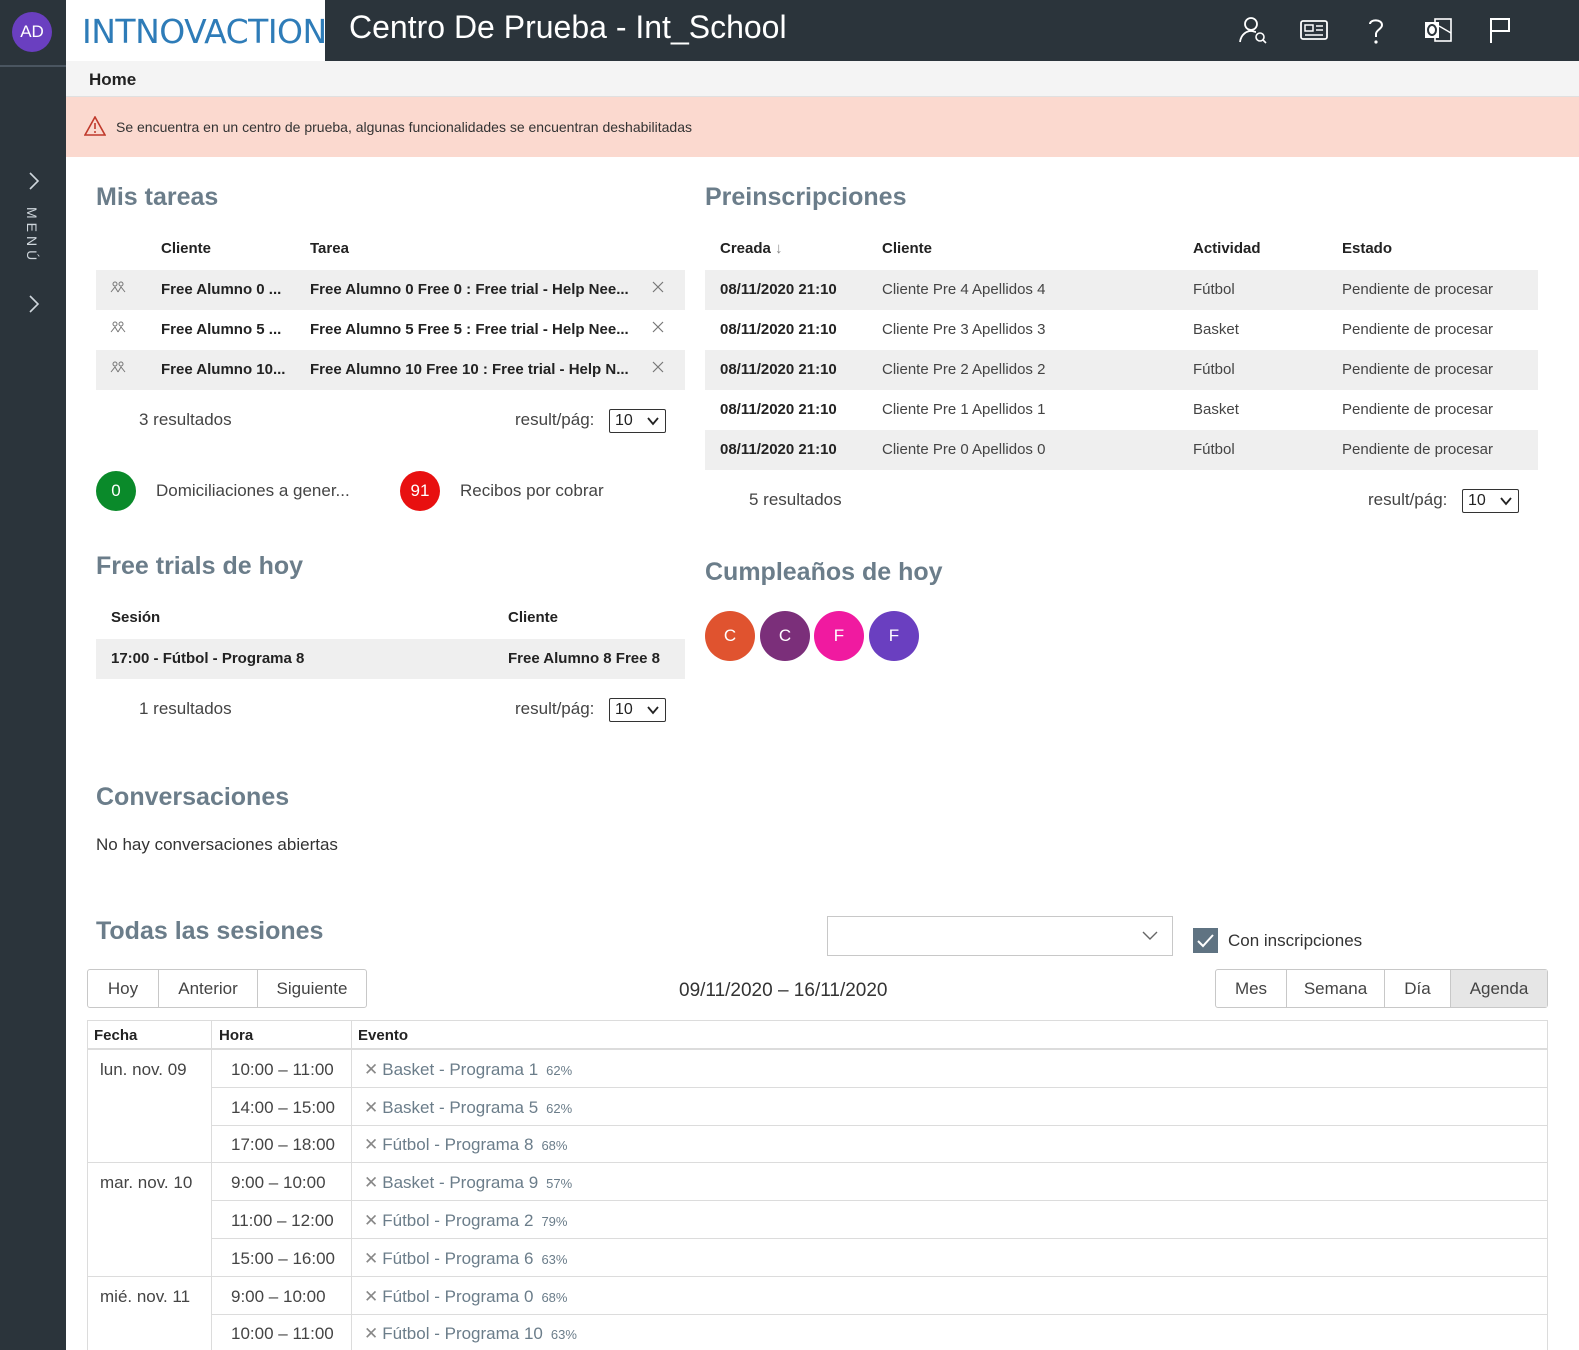 The width and height of the screenshot is (1579, 1350). Describe the element at coordinates (1500, 30) in the screenshot. I see `flag-icon` at that location.